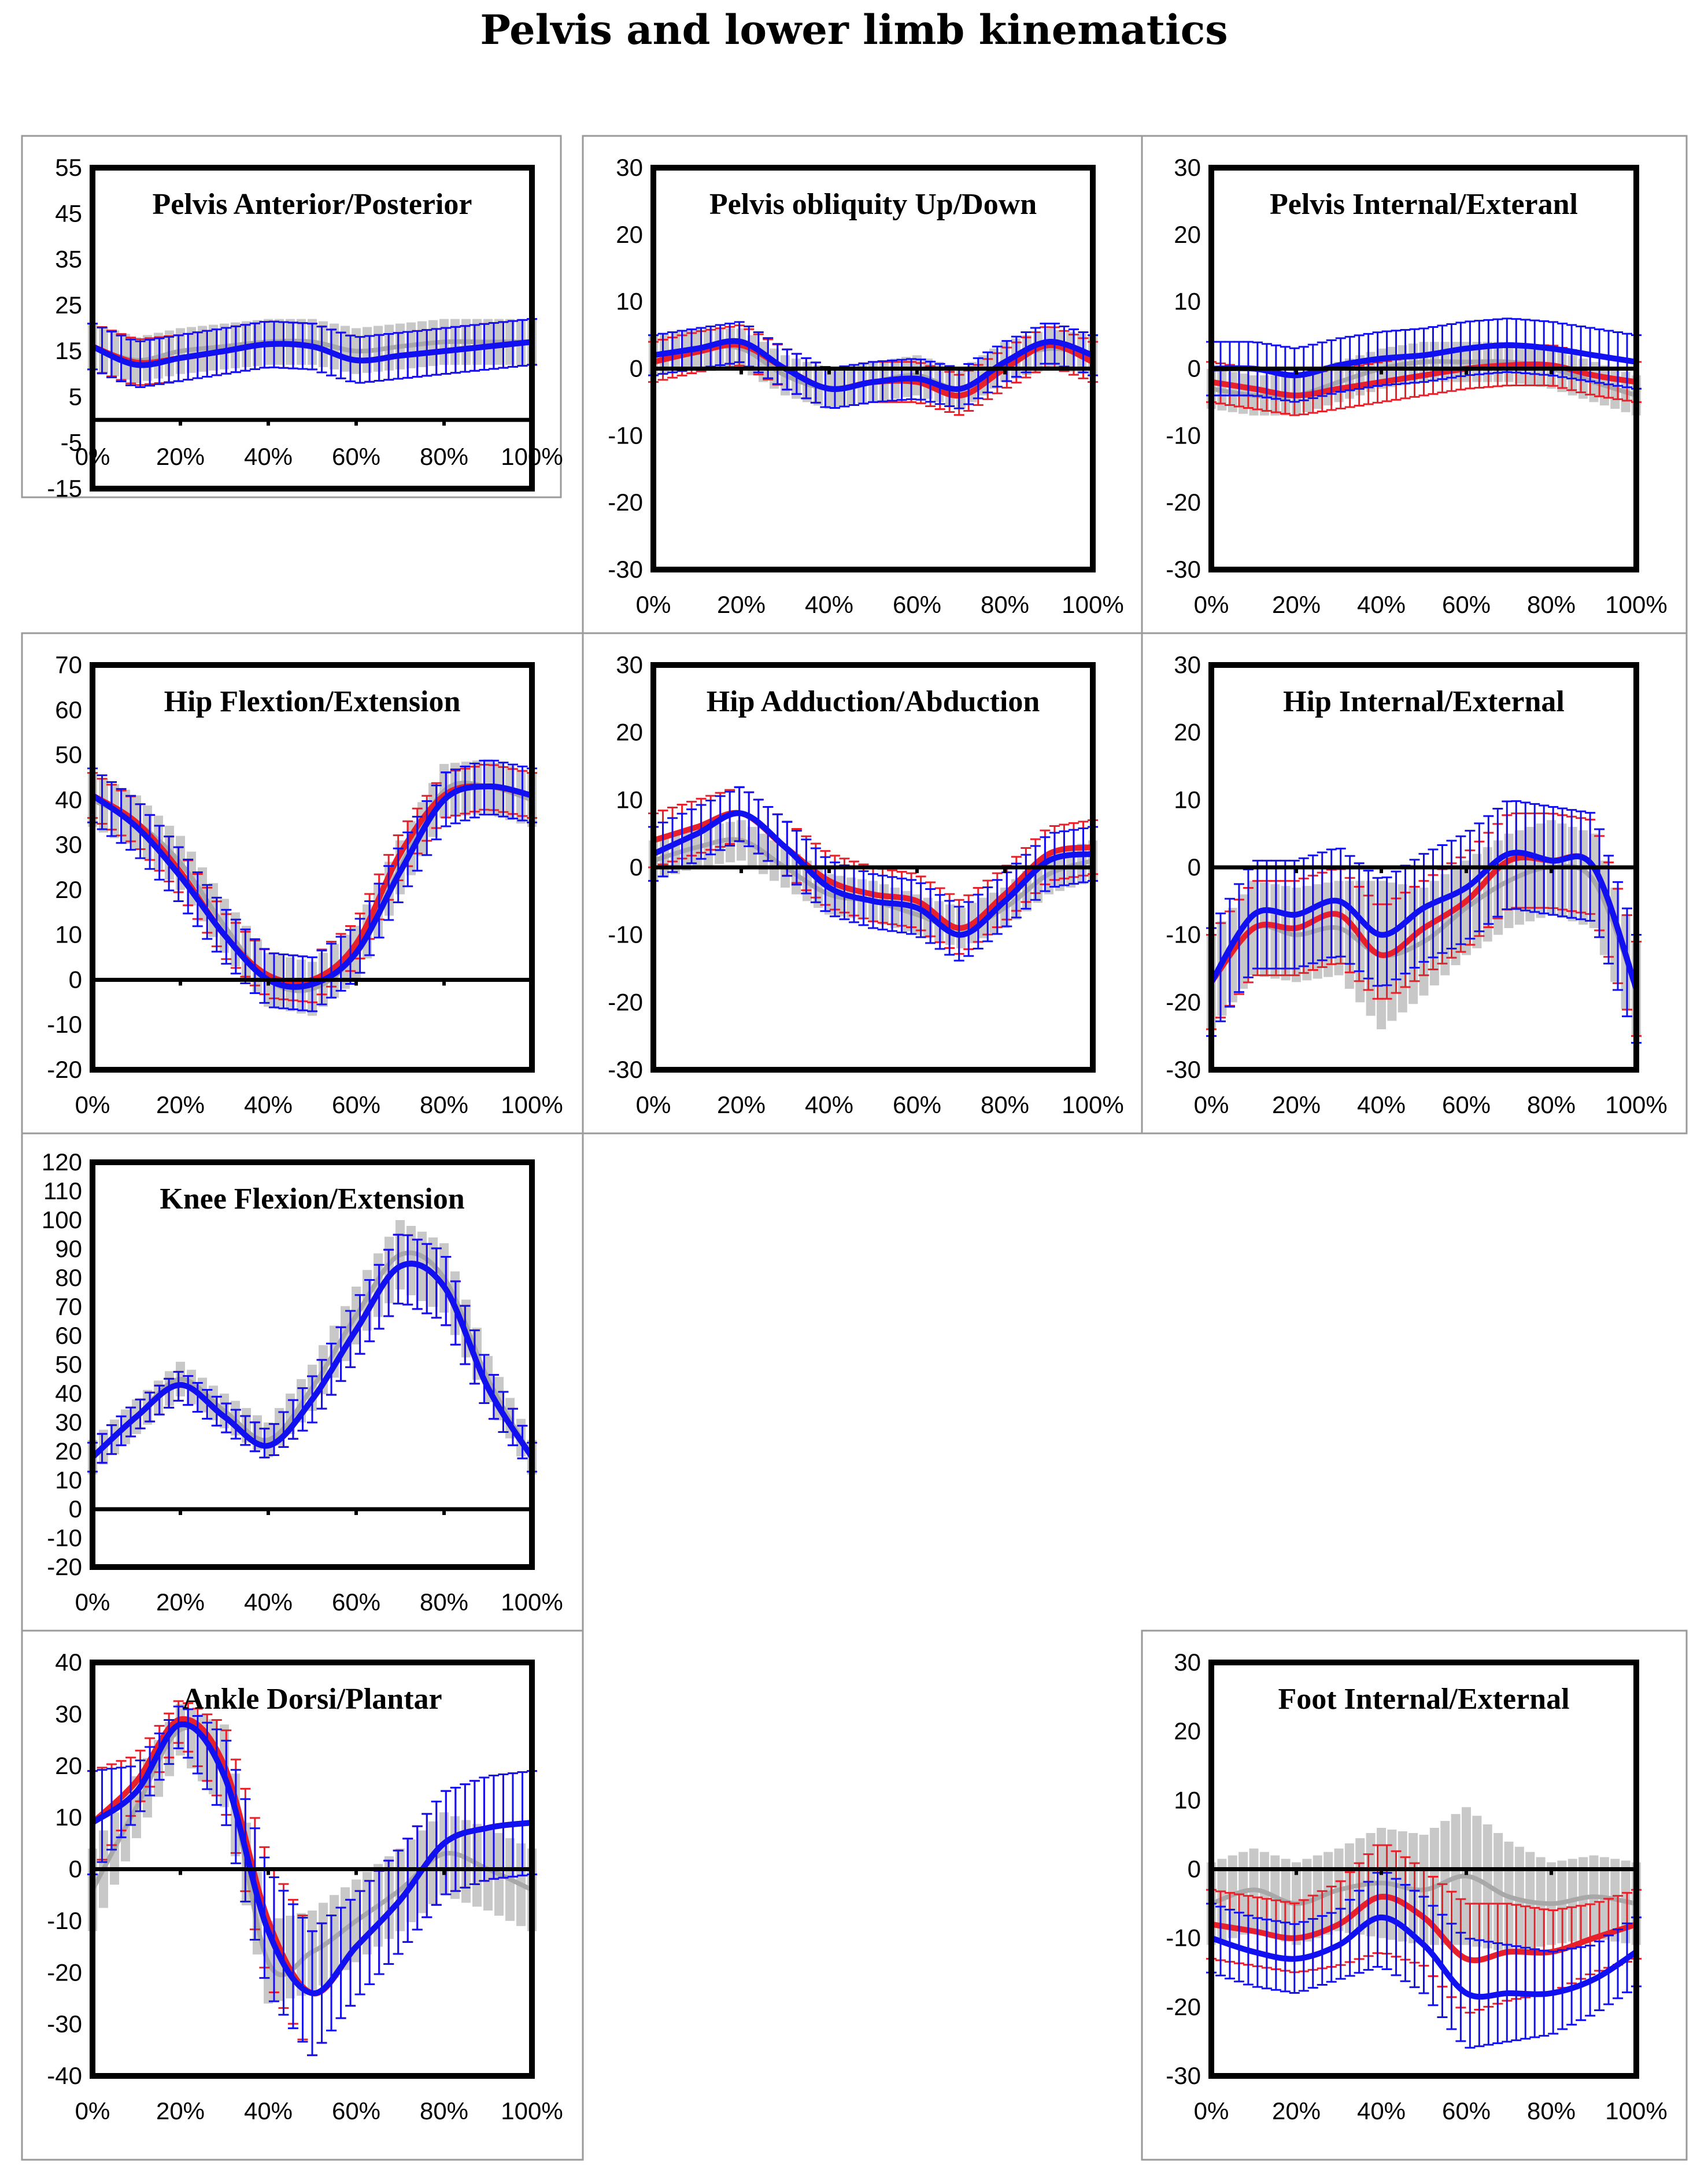 This screenshot has height=2169, width=1708. Describe the element at coordinates (62, 1162) in the screenshot. I see `y-tick-label: 120` at that location.